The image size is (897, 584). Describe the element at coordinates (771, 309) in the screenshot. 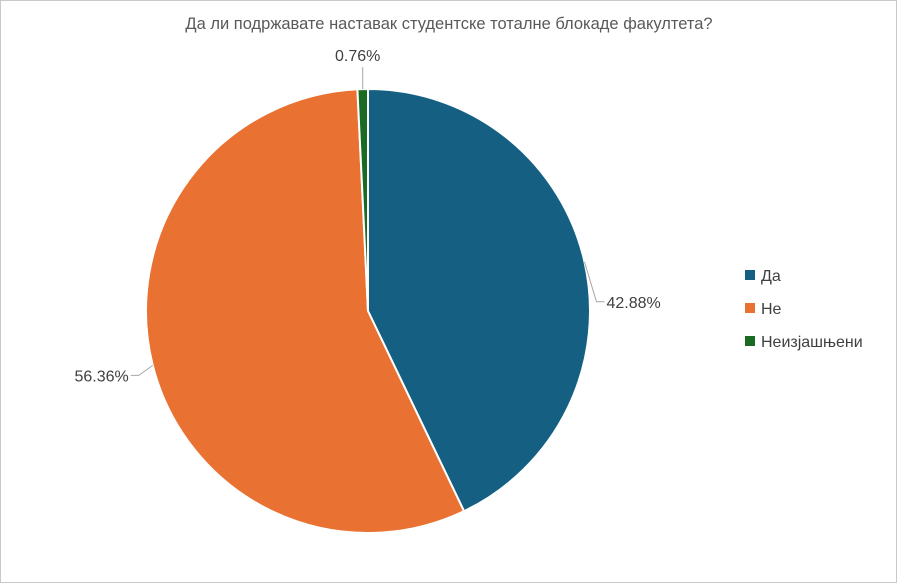

I see `legend-label-2: Не` at that location.